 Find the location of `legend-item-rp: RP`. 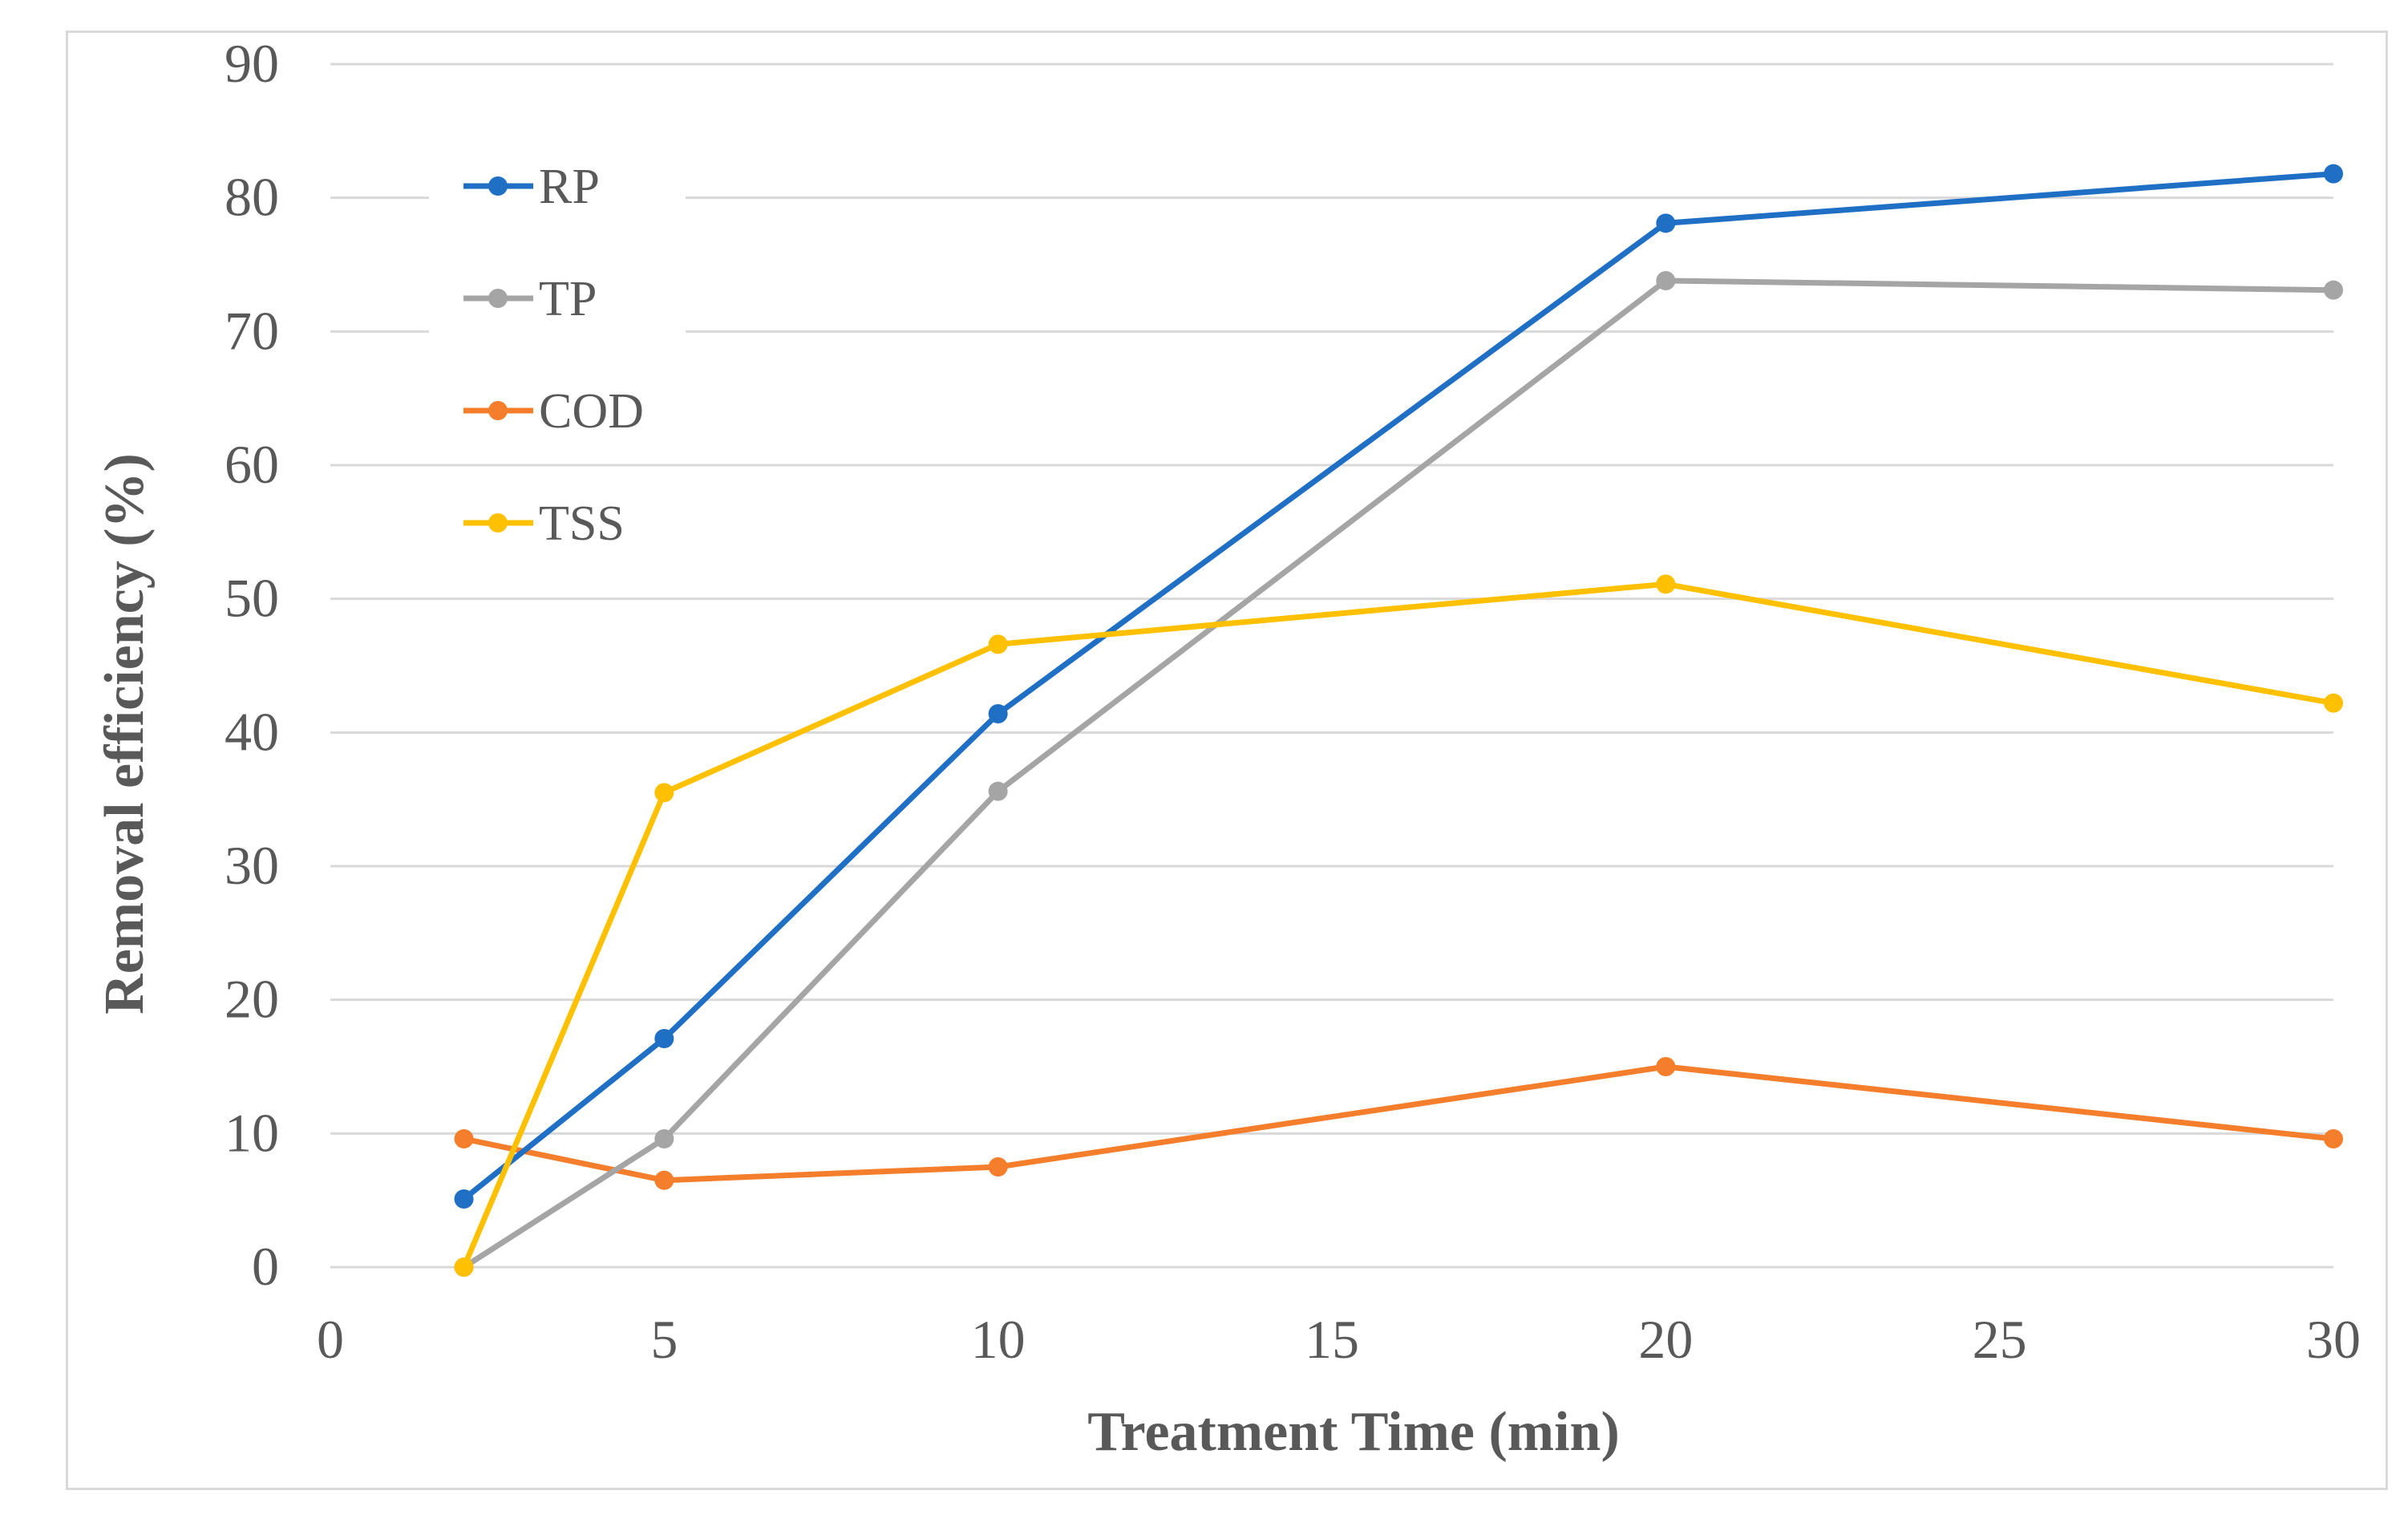

legend-item-rp: RP is located at coordinates (557, 186).